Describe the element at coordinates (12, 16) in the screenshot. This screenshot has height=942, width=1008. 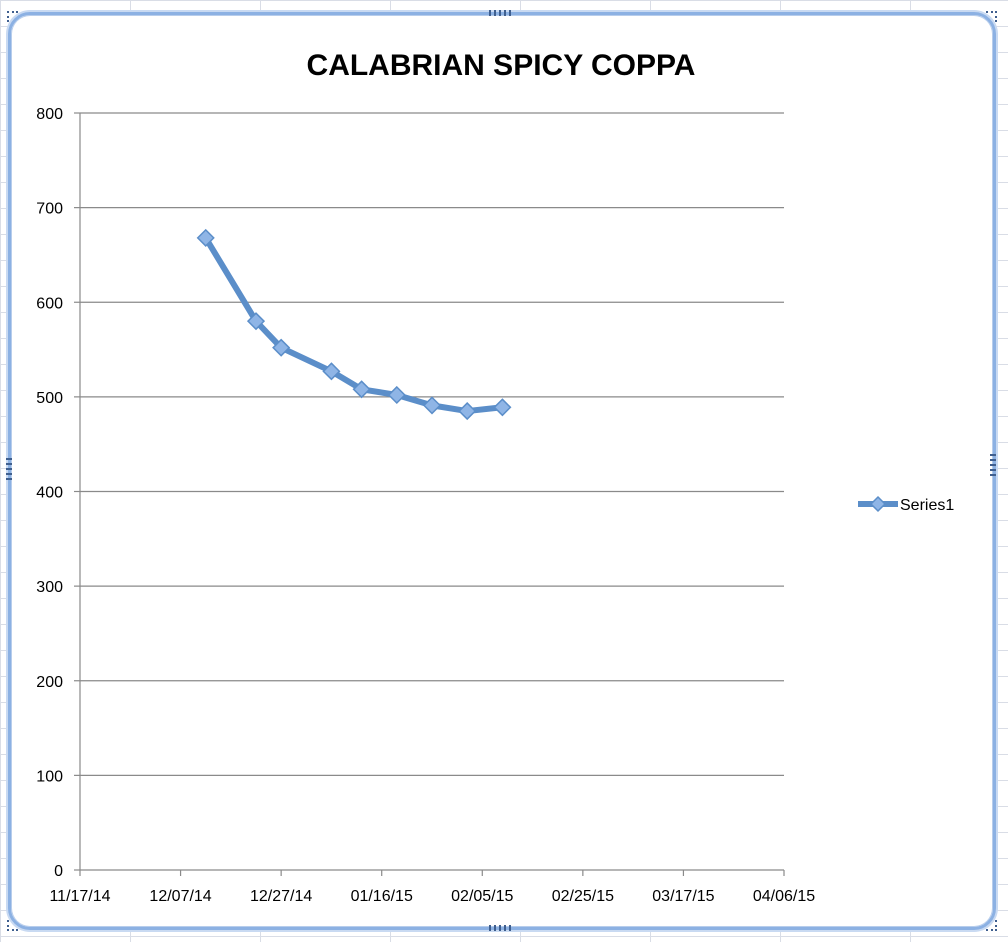
I see `resize-handle-top-left` at that location.